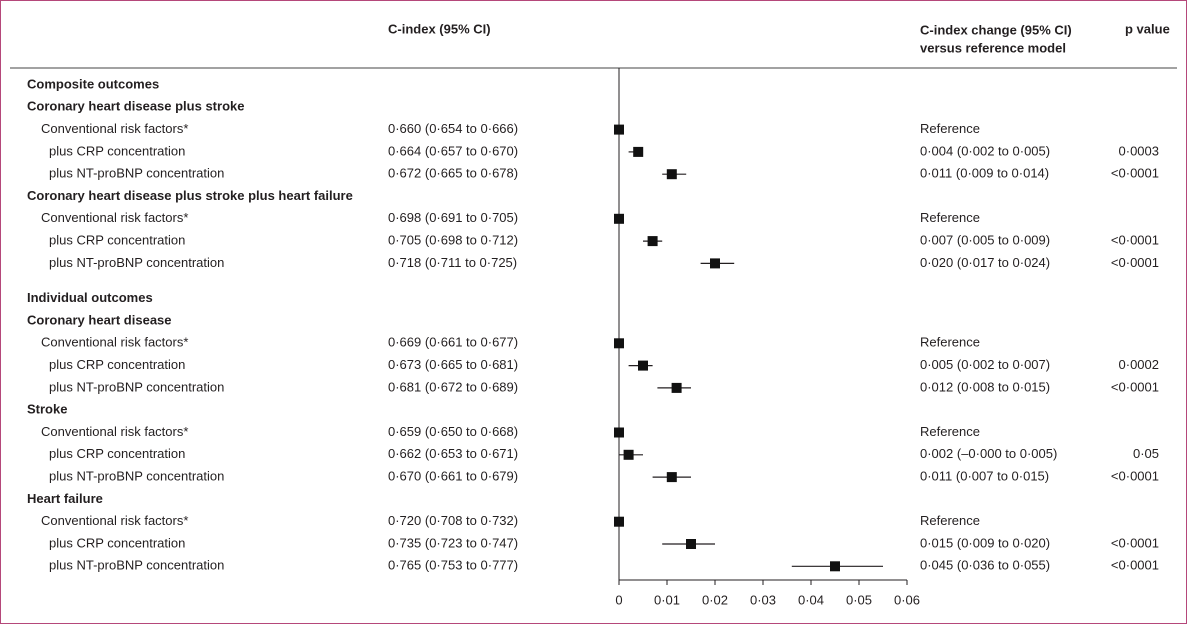  Describe the element at coordinates (984, 173) in the screenshot. I see `cindex-change: 0·011 (0·009 to 0·014)` at that location.